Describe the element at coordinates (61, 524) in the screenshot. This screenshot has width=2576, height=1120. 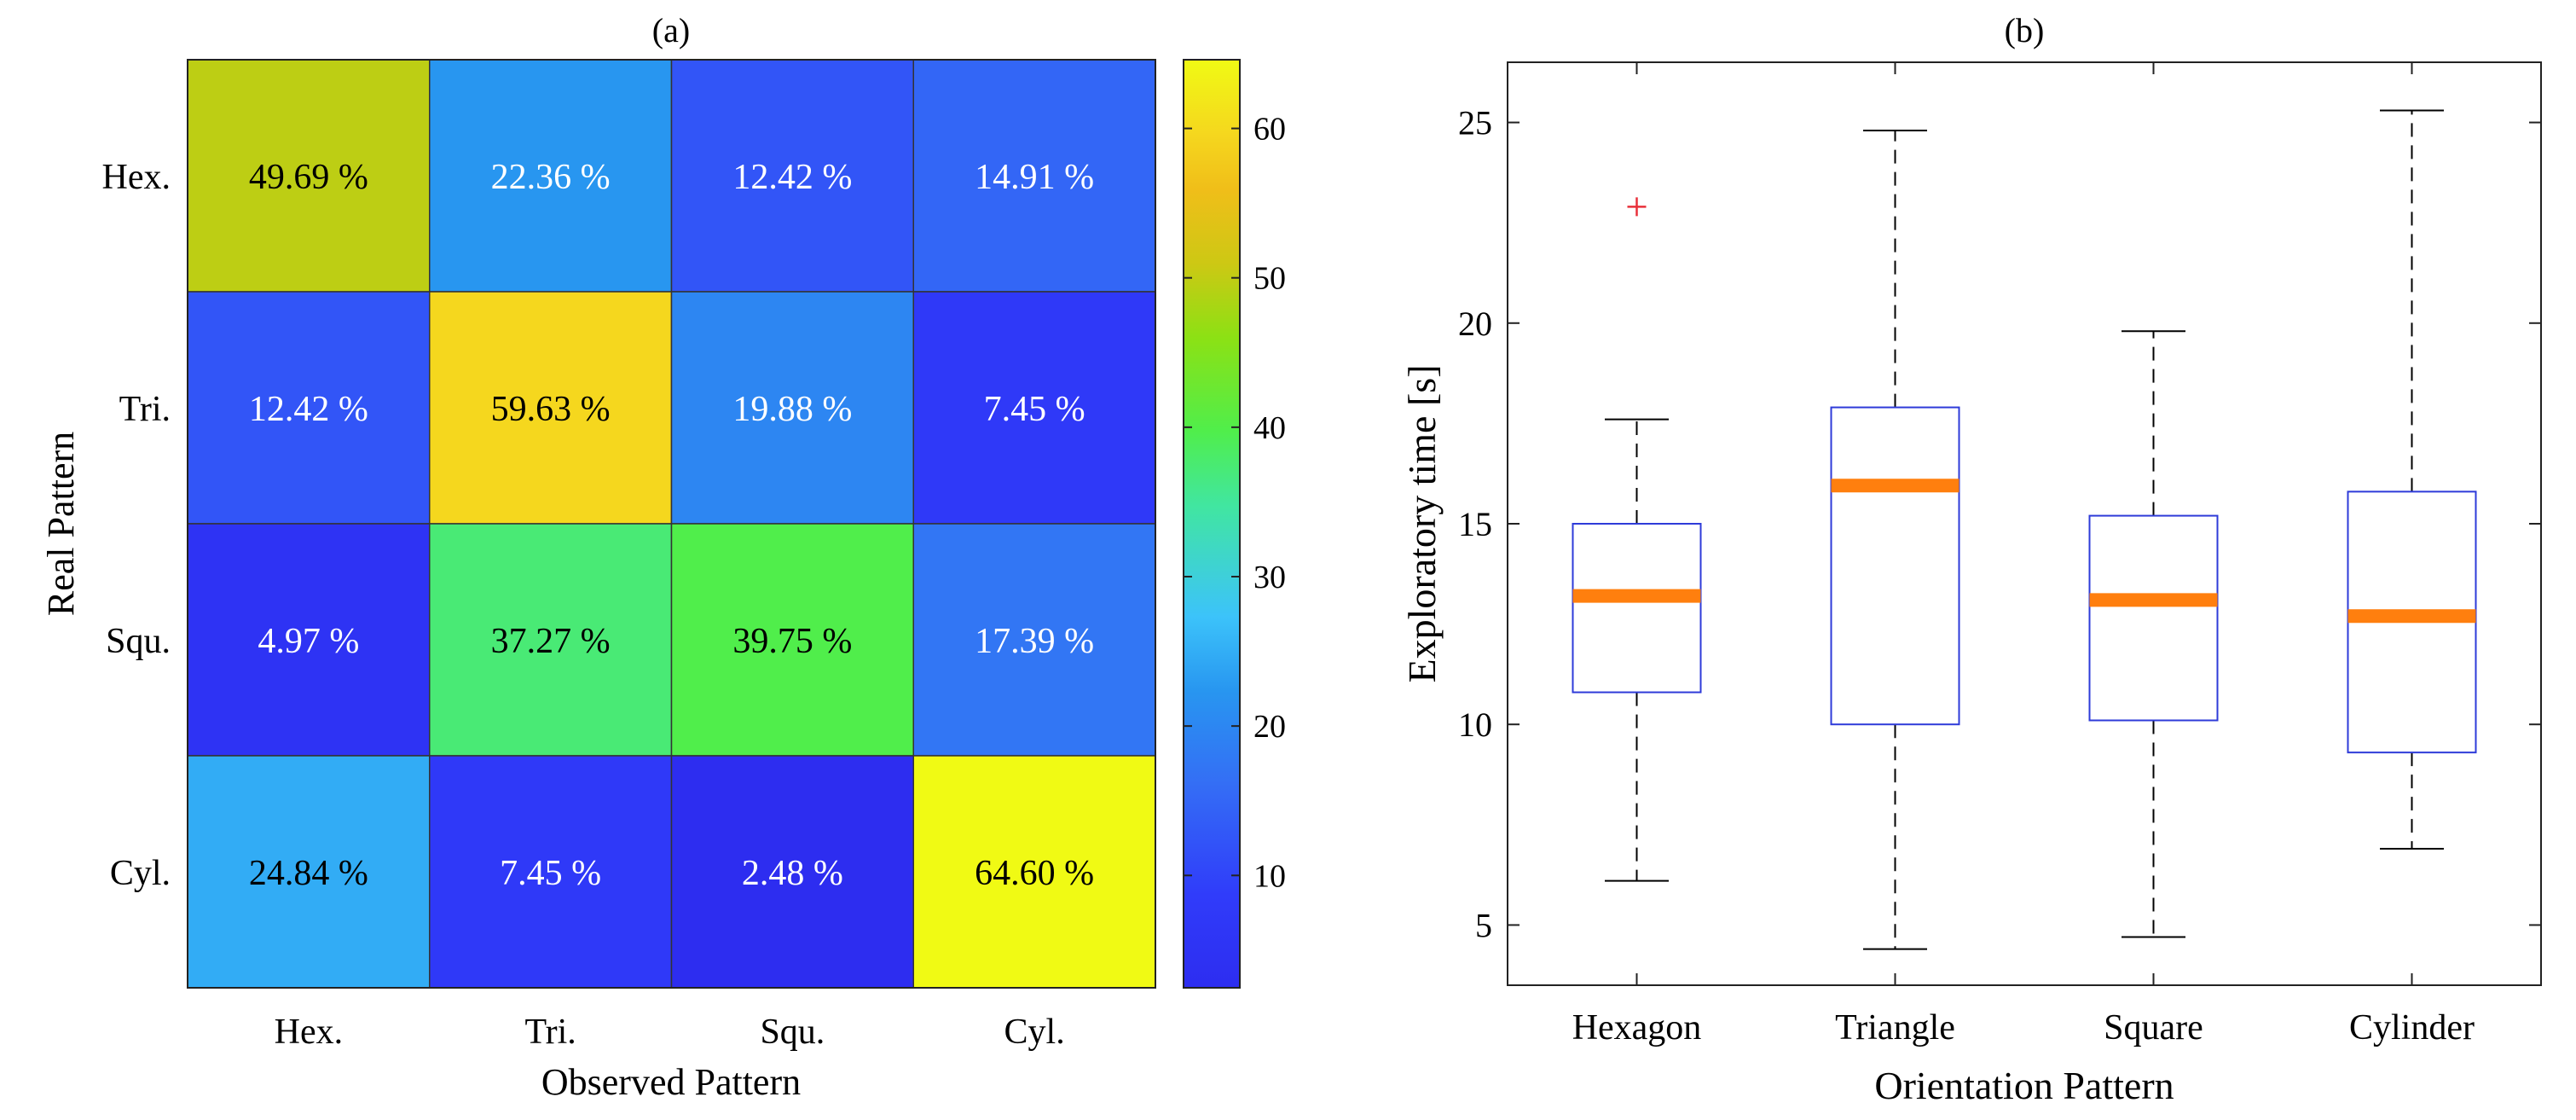
I see `heatmap-y-axis-label: Real Pattern` at that location.